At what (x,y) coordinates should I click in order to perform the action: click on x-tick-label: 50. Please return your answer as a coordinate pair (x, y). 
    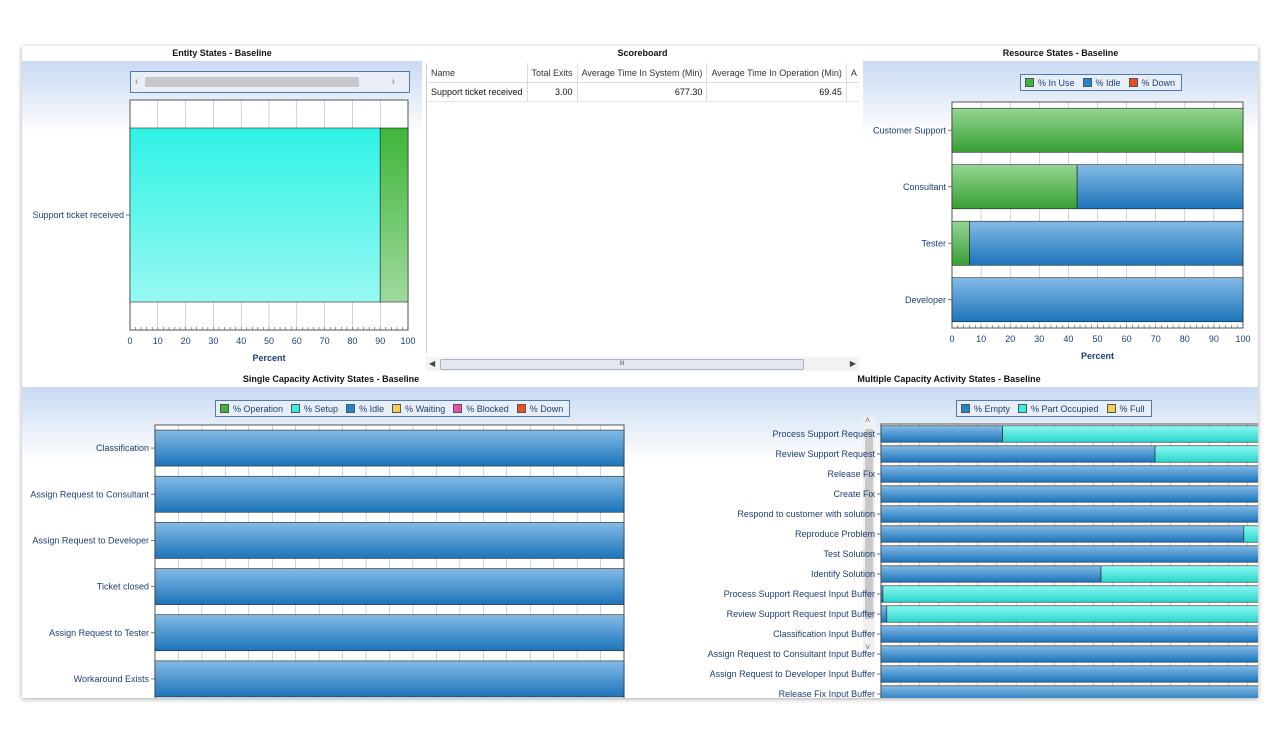
    Looking at the image, I should click on (1097, 339).